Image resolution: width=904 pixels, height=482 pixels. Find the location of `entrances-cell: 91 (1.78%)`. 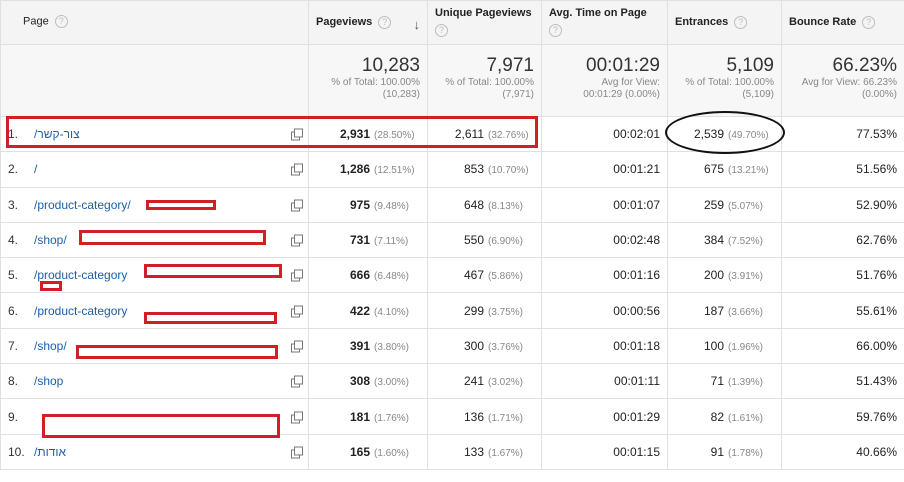

entrances-cell: 91 (1.78%) is located at coordinates (724, 451).